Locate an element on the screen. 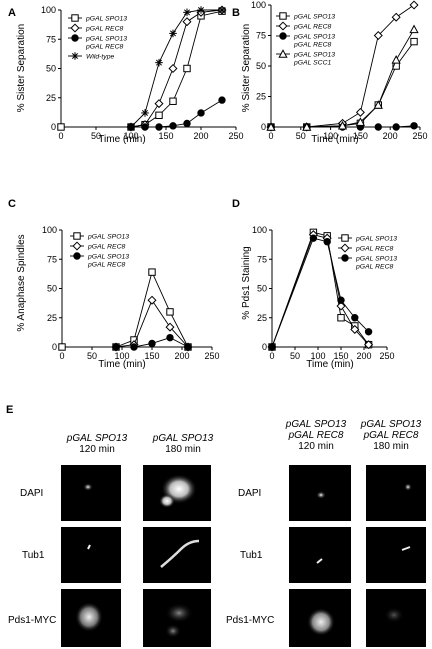 Image resolution: width=432 pixels, height=649 pixels. row-label-tub1-left: Tub1 is located at coordinates (33, 555).